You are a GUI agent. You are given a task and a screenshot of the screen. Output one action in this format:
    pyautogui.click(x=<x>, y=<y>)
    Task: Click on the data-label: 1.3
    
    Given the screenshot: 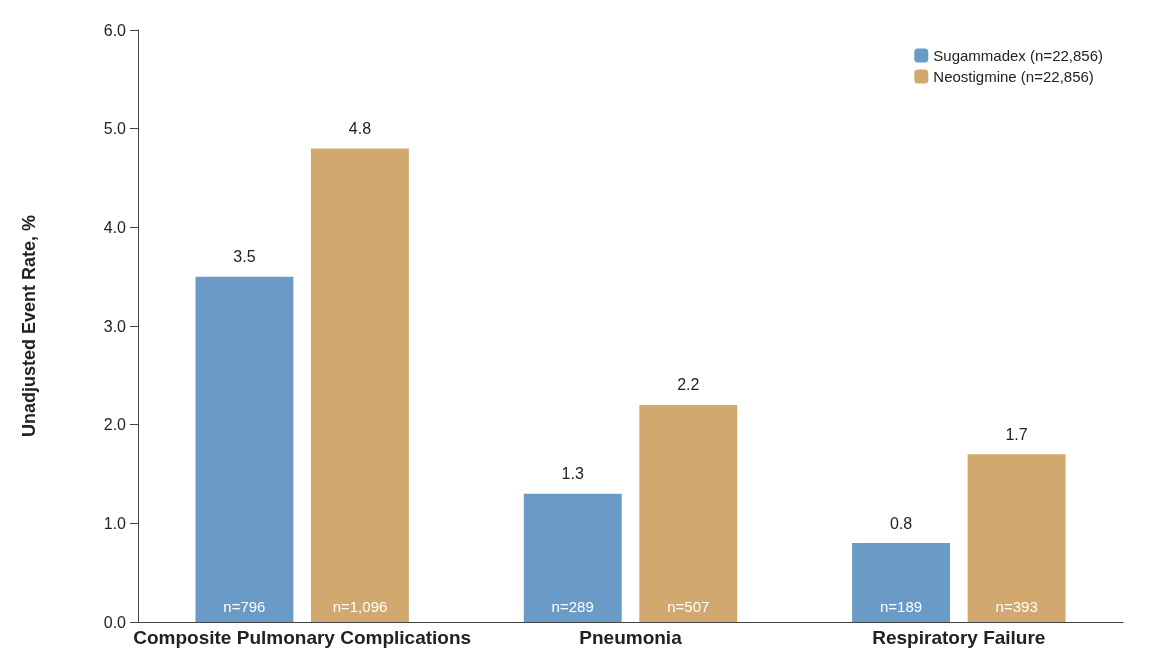 What is the action you would take?
    pyautogui.click(x=572, y=474)
    